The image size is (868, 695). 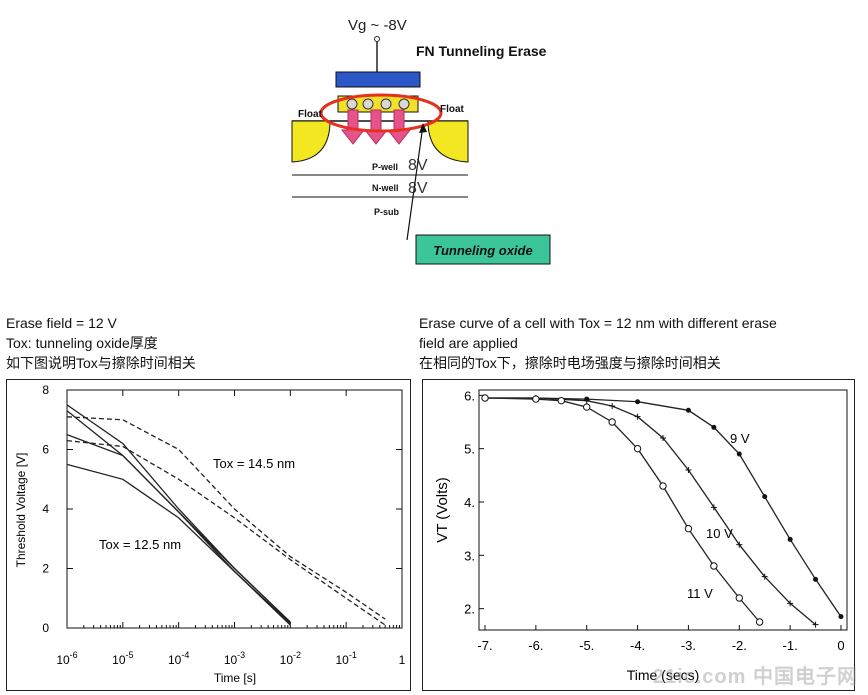 What do you see at coordinates (61, 323) in the screenshot?
I see `left-caption-line1: Erase field = 12 V` at bounding box center [61, 323].